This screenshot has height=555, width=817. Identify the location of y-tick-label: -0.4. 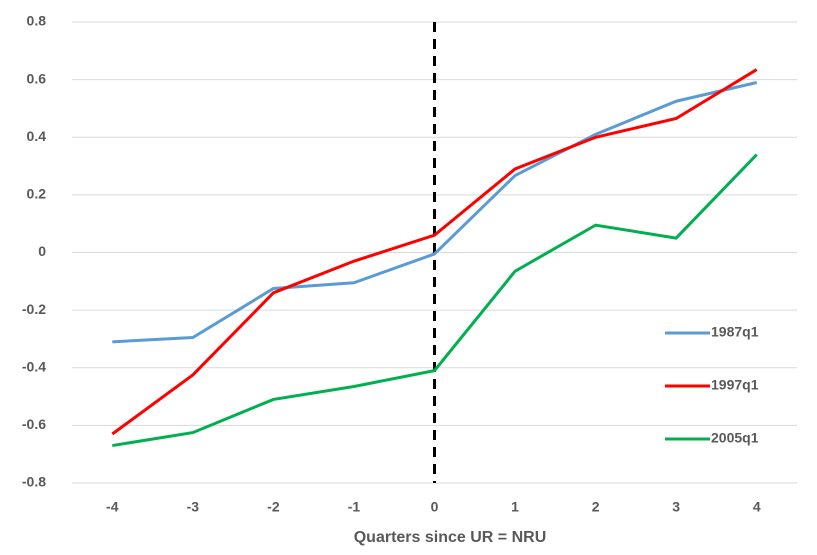
(34, 366).